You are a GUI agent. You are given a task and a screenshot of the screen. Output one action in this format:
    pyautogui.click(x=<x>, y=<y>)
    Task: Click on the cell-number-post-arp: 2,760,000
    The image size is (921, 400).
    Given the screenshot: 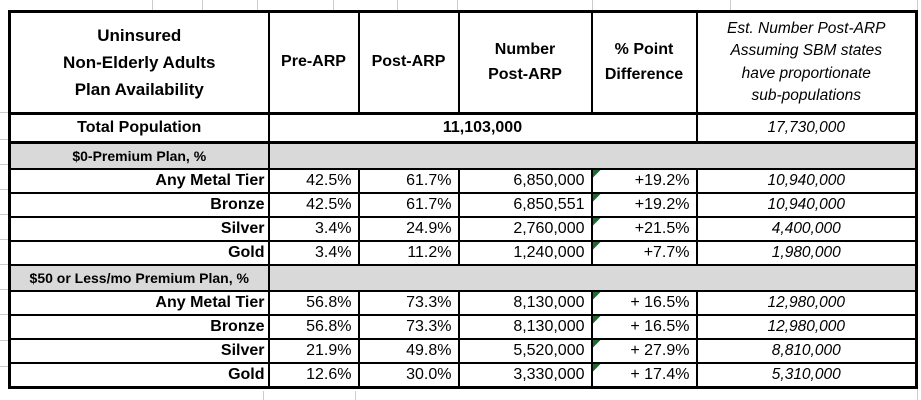 What is the action you would take?
    pyautogui.click(x=525, y=229)
    